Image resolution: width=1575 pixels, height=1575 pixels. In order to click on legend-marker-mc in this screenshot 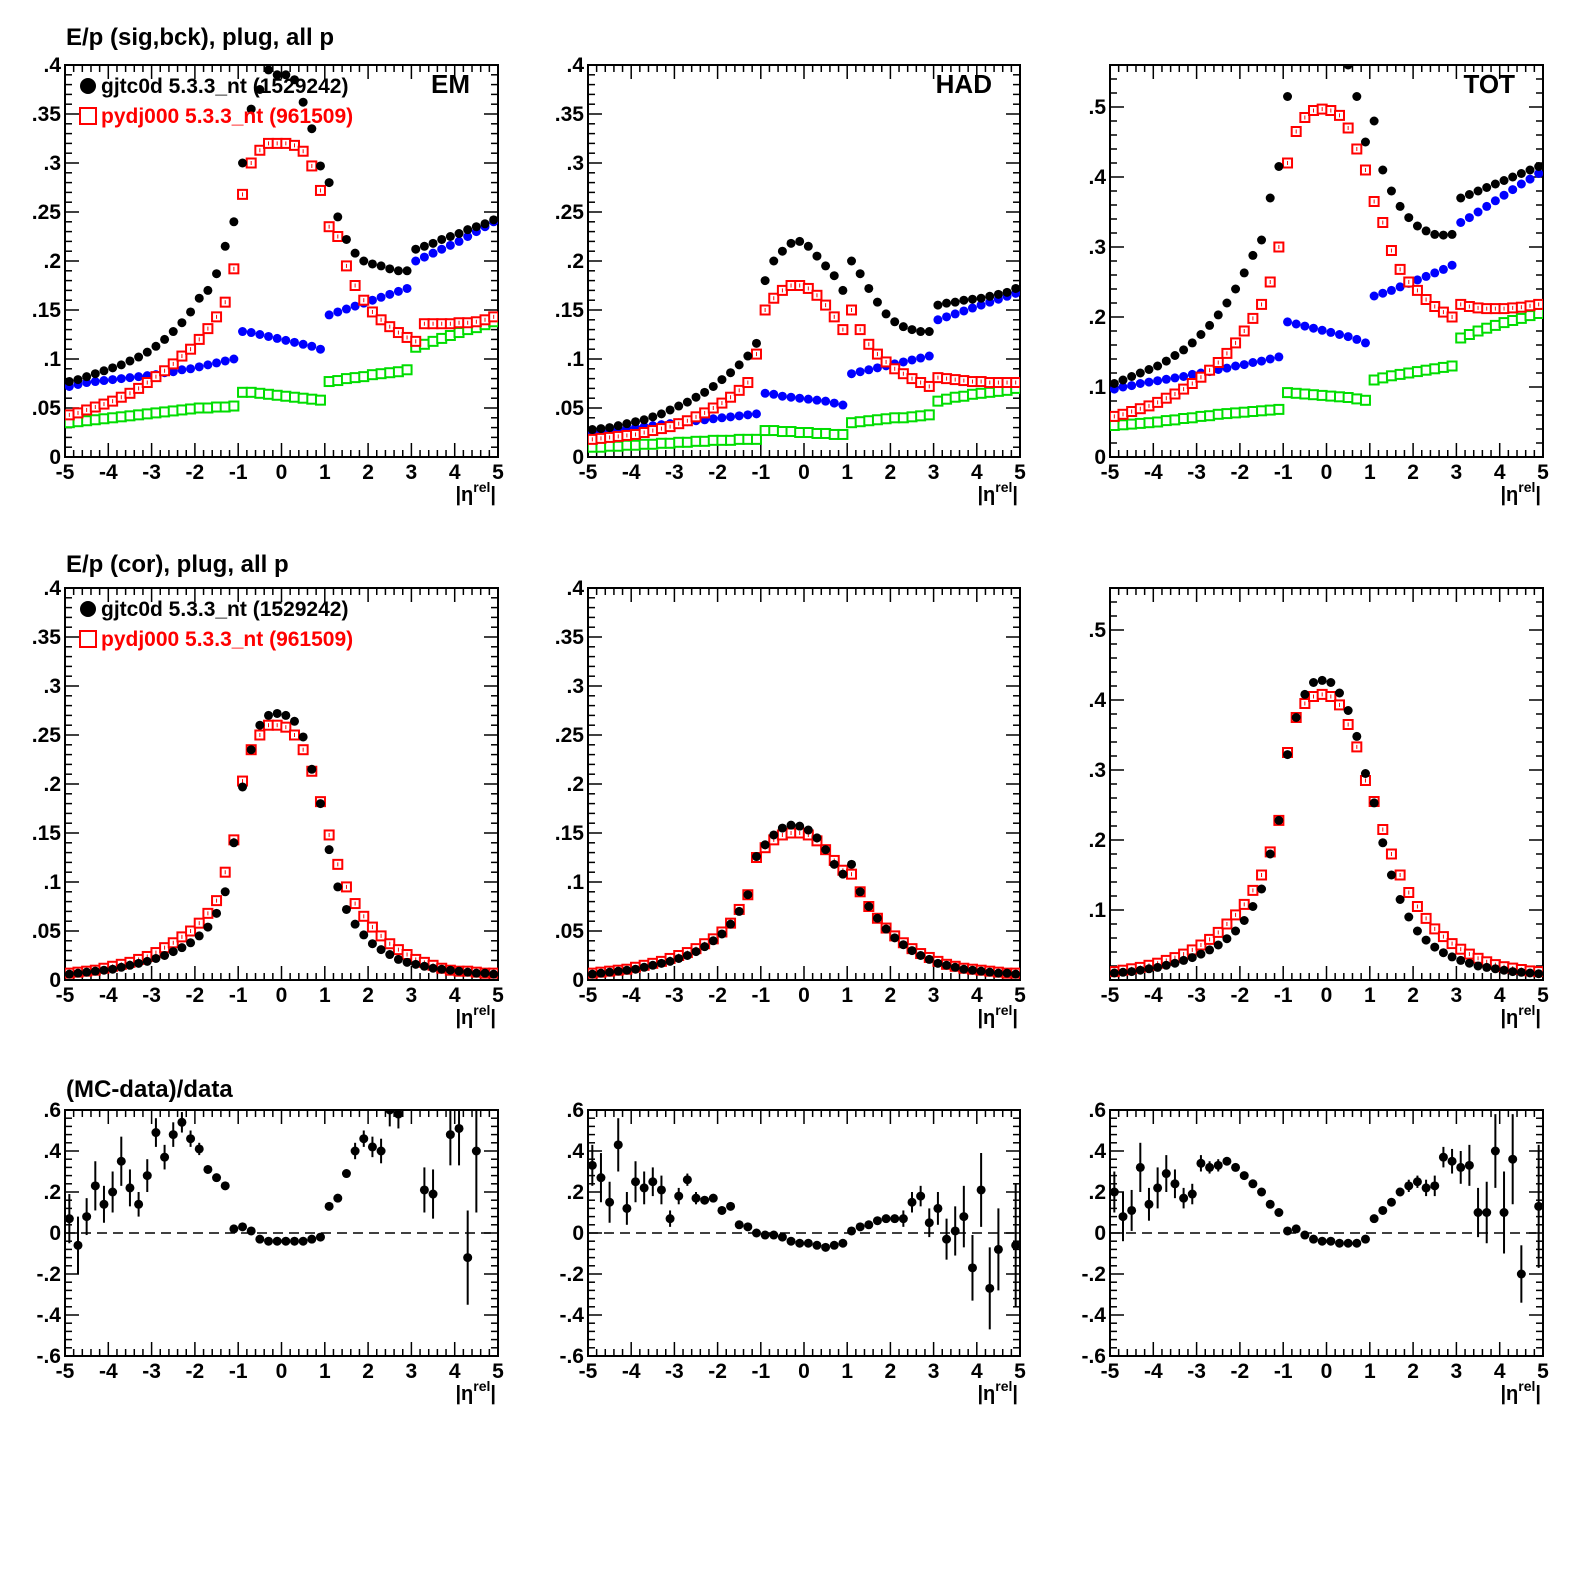, I will do `click(88, 116)`.